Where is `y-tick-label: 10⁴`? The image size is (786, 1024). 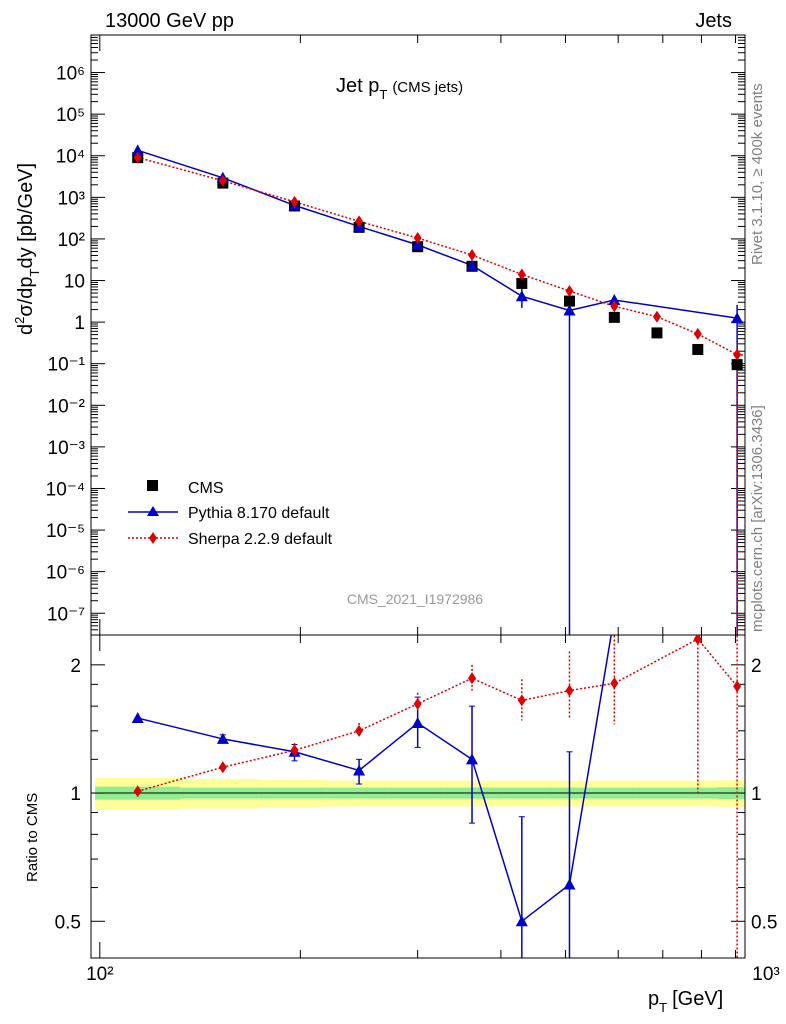 y-tick-label: 10⁴ is located at coordinates (70, 157).